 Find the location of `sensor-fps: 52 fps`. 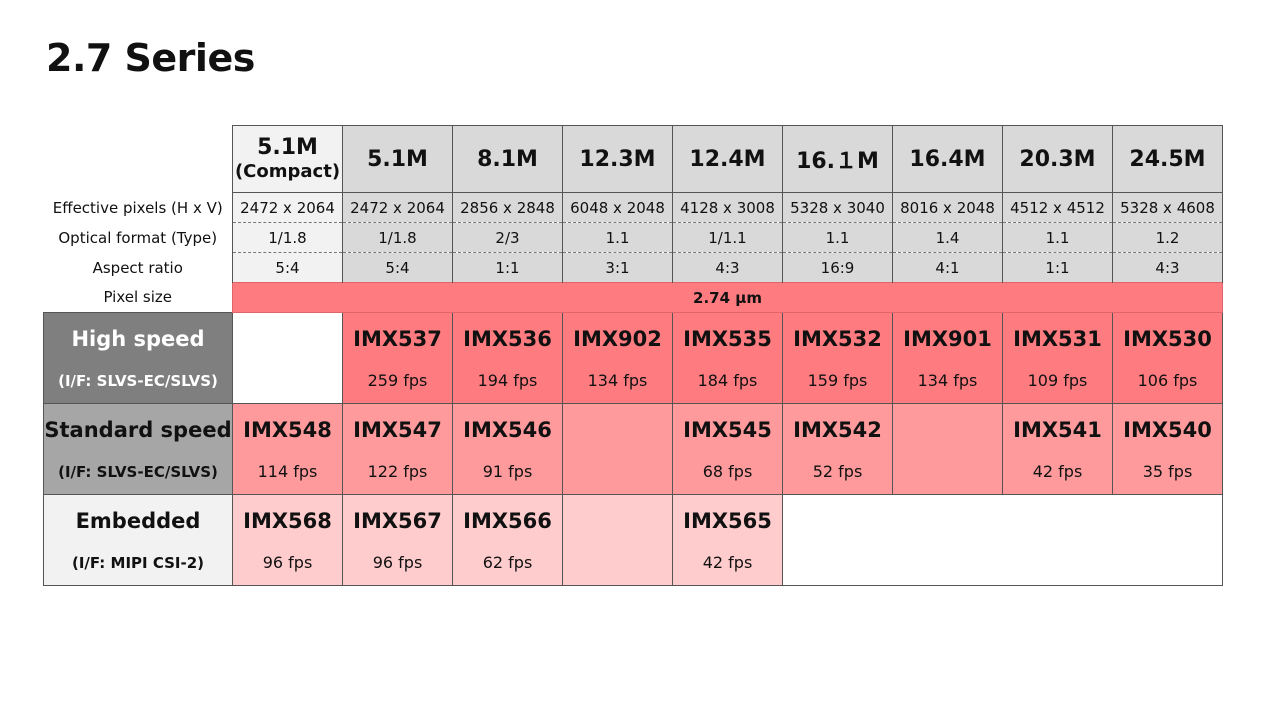

sensor-fps: 52 fps is located at coordinates (837, 471).